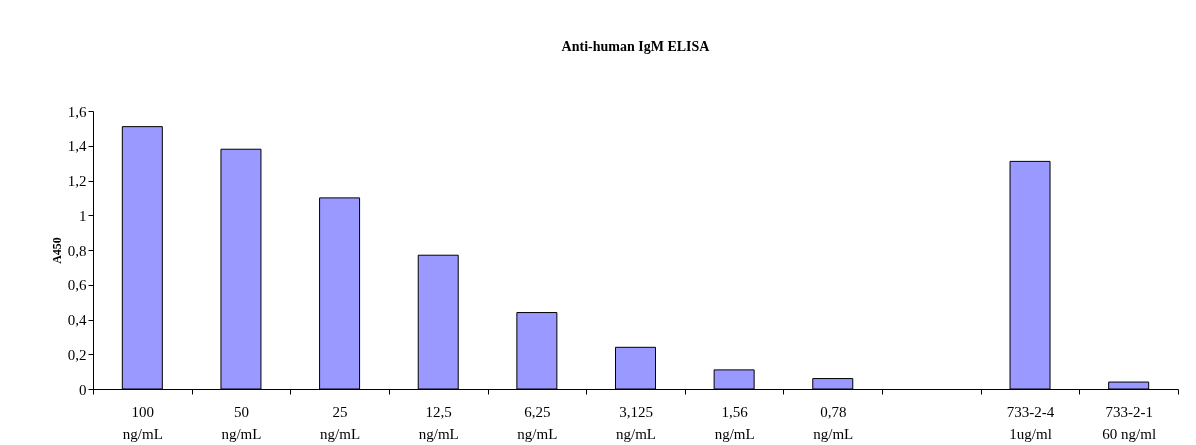 The width and height of the screenshot is (1196, 445). I want to click on y-tick-label: 0,6, so click(77, 285).